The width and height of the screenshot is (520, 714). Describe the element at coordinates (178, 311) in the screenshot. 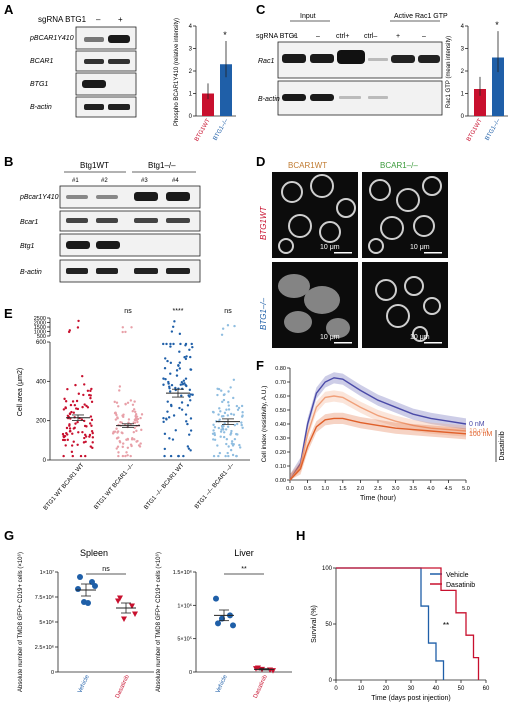

I see `significance: ****` at that location.